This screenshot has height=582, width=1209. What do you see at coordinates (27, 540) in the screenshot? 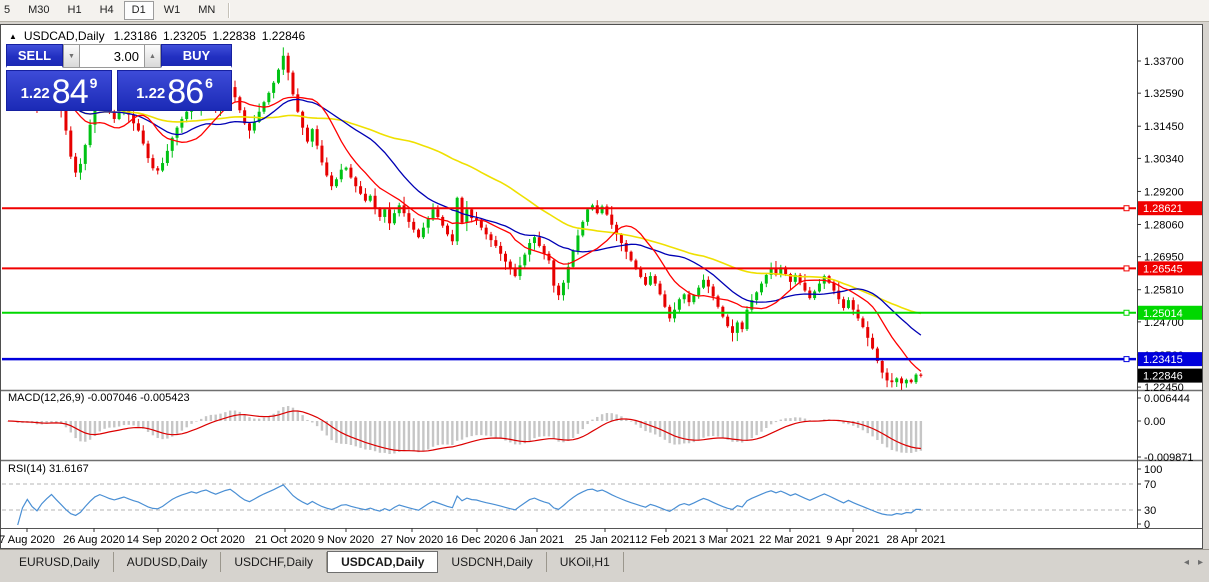
I see `svg-text: 7 Aug 2020` at bounding box center [27, 540].